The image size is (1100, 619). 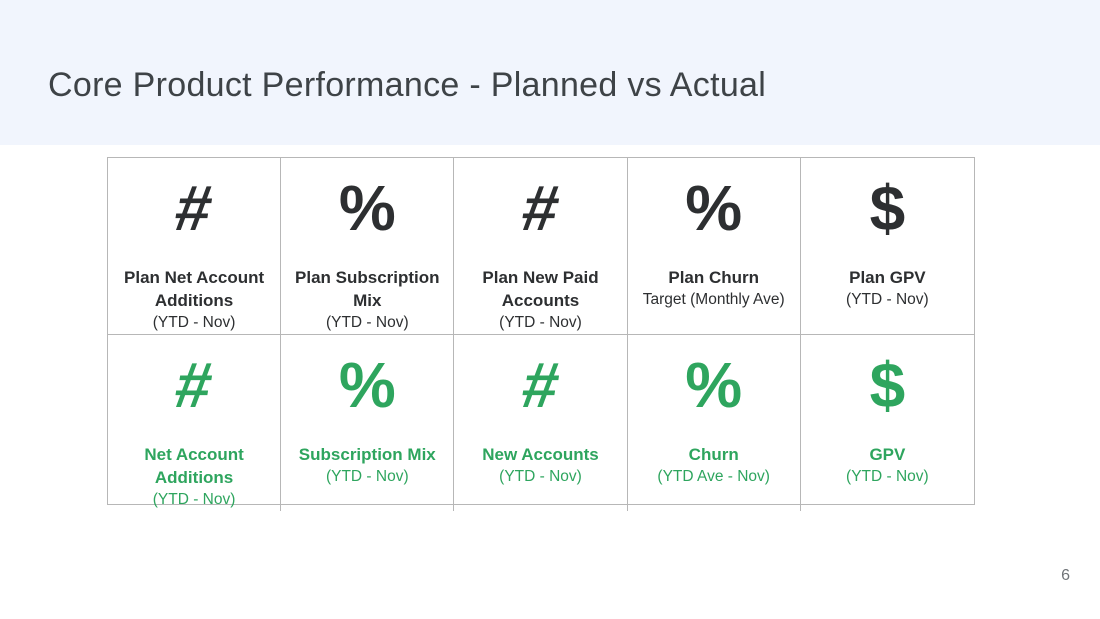 I want to click on metric-title: Plan New Paid Accounts, so click(x=540, y=289).